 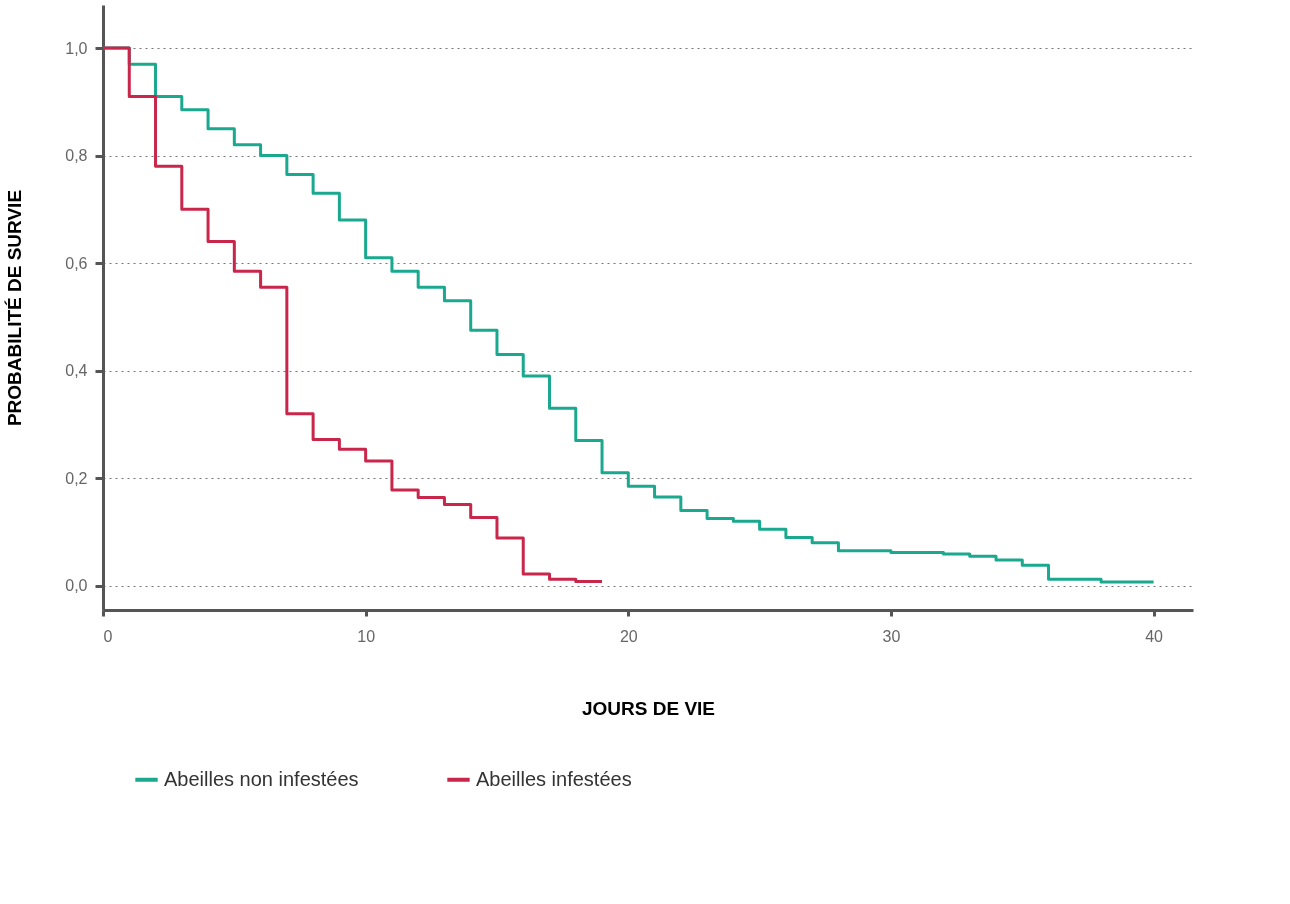 I want to click on x-axis-title: JOURS DE VIE, so click(x=648, y=708).